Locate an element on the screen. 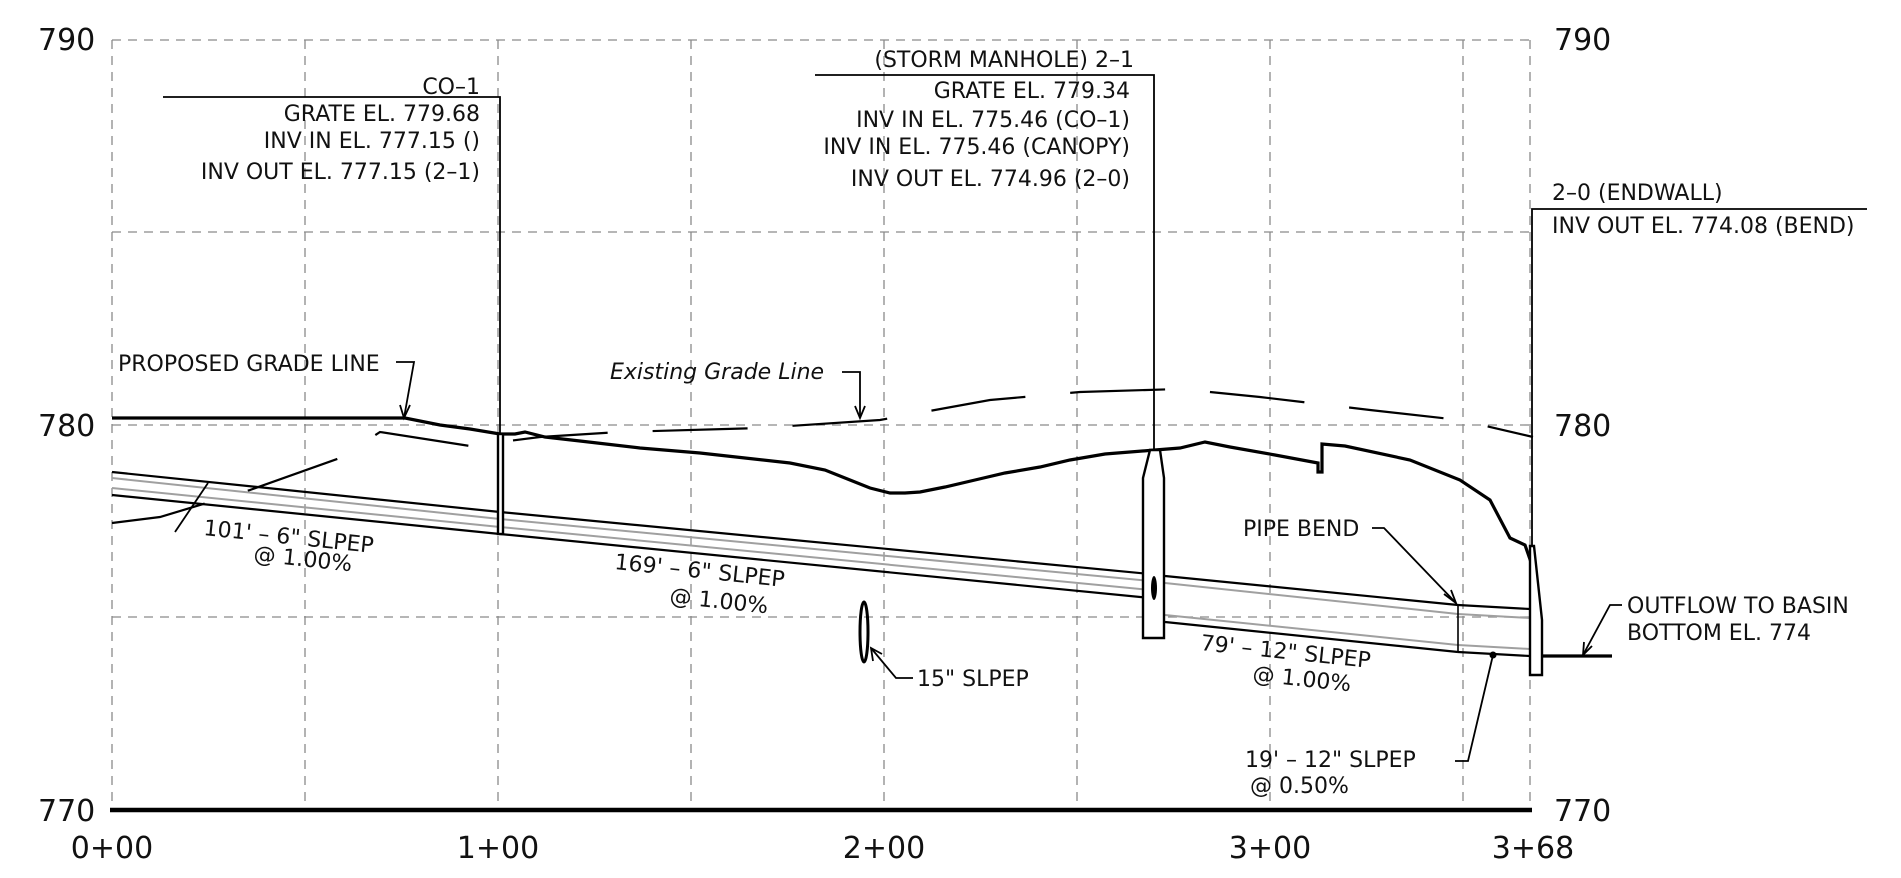  crossing-label: 15" SLPEP is located at coordinates (973, 679).